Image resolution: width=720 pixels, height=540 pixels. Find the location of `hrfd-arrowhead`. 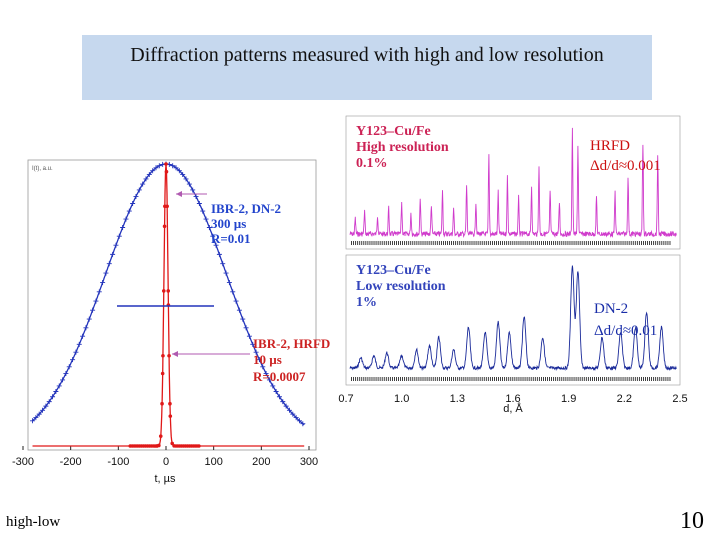

hrfd-arrowhead is located at coordinates (175, 354).